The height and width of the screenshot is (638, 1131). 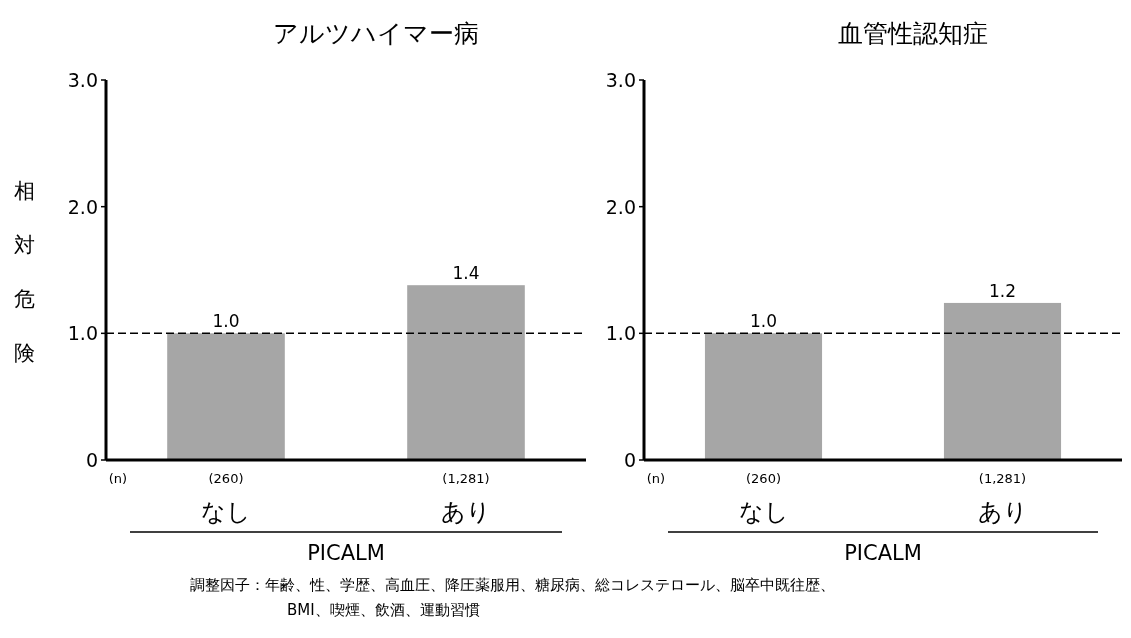 What do you see at coordinates (466, 273) in the screenshot?
I see `data-label: 1.4` at bounding box center [466, 273].